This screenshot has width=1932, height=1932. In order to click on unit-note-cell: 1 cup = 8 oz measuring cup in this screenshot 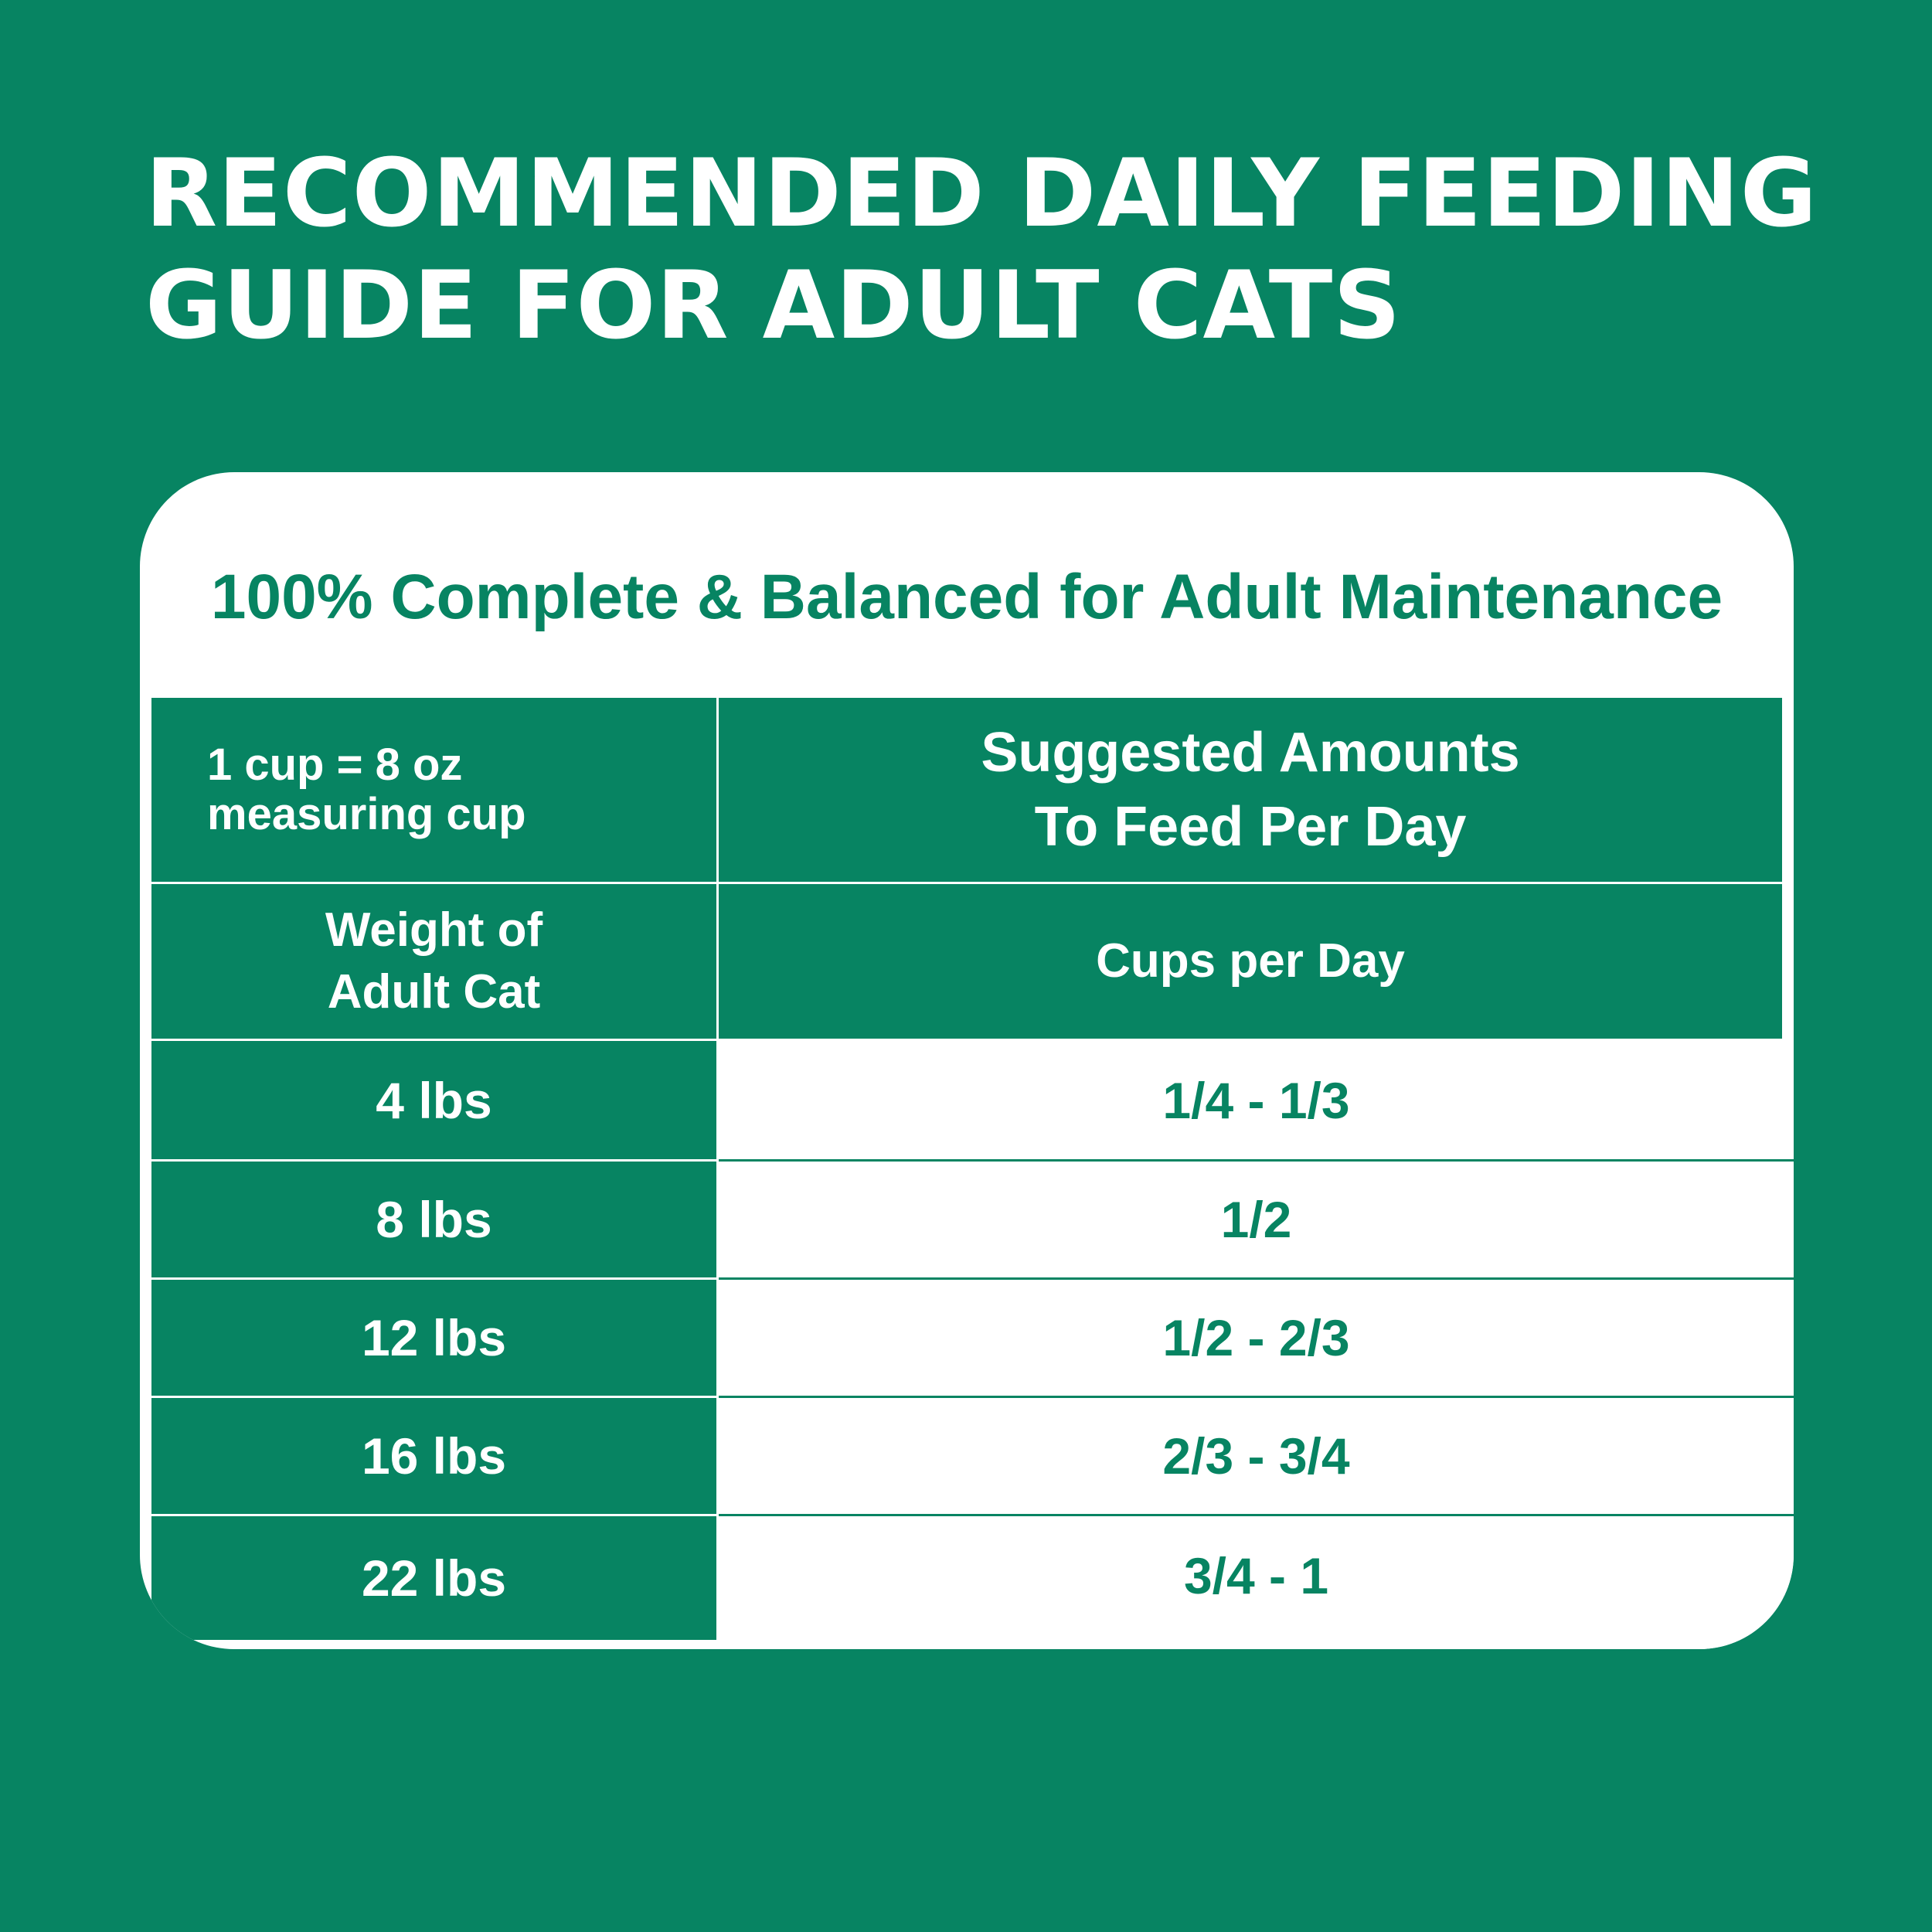, I will do `click(434, 790)`.